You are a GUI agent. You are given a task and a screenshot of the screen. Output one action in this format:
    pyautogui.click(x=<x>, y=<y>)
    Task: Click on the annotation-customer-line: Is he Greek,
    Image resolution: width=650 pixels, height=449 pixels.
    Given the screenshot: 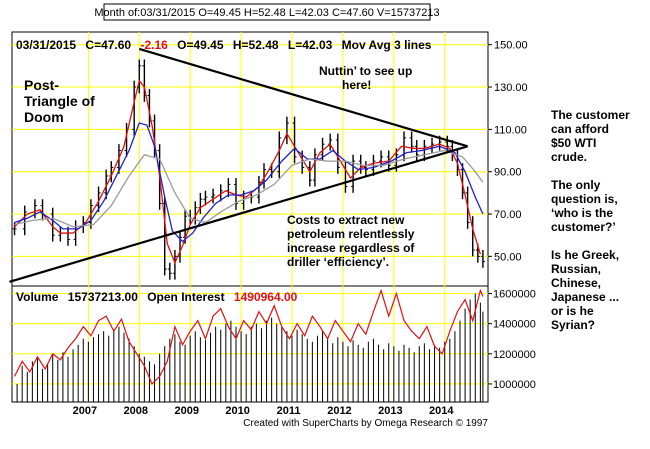 What is the action you would take?
    pyautogui.click(x=585, y=255)
    